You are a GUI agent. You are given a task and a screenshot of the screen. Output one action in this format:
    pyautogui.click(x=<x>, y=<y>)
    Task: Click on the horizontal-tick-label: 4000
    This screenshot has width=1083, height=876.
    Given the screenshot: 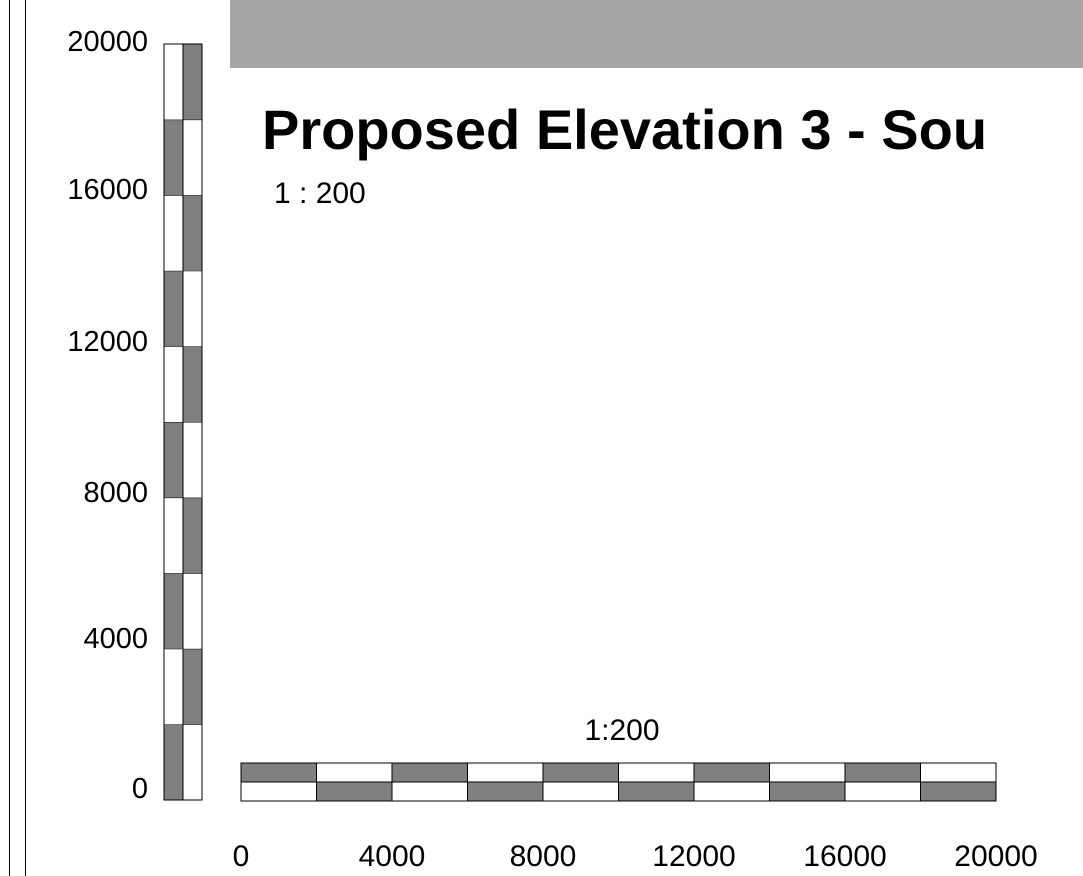 What is the action you would take?
    pyautogui.click(x=392, y=856)
    